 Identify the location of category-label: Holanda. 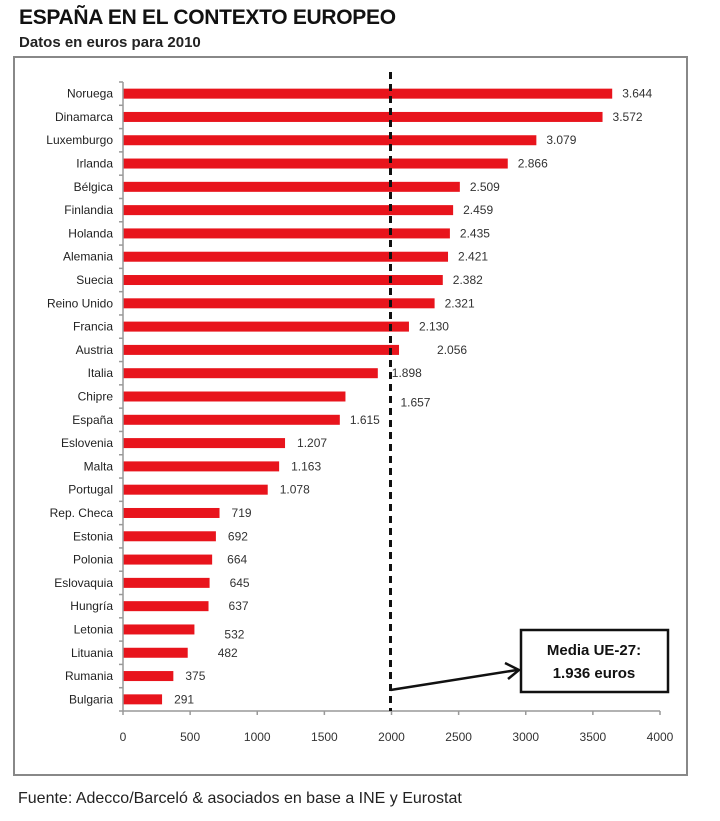
(90, 233).